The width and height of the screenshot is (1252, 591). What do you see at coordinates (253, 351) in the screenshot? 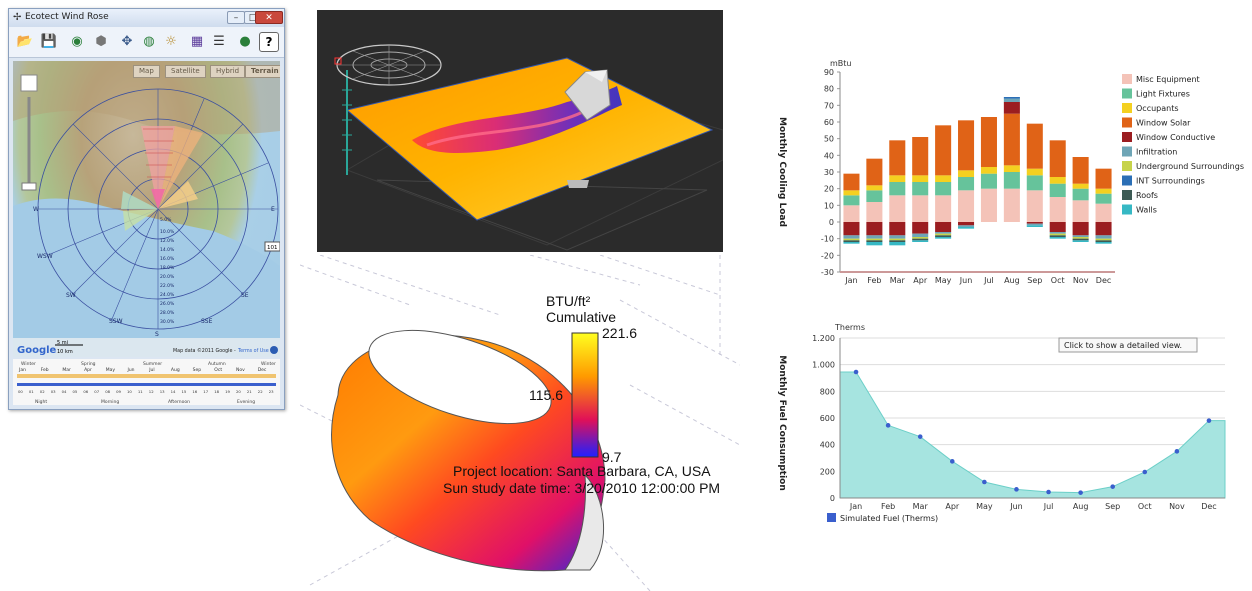
I see `terms-link: Terms of Use` at bounding box center [253, 351].